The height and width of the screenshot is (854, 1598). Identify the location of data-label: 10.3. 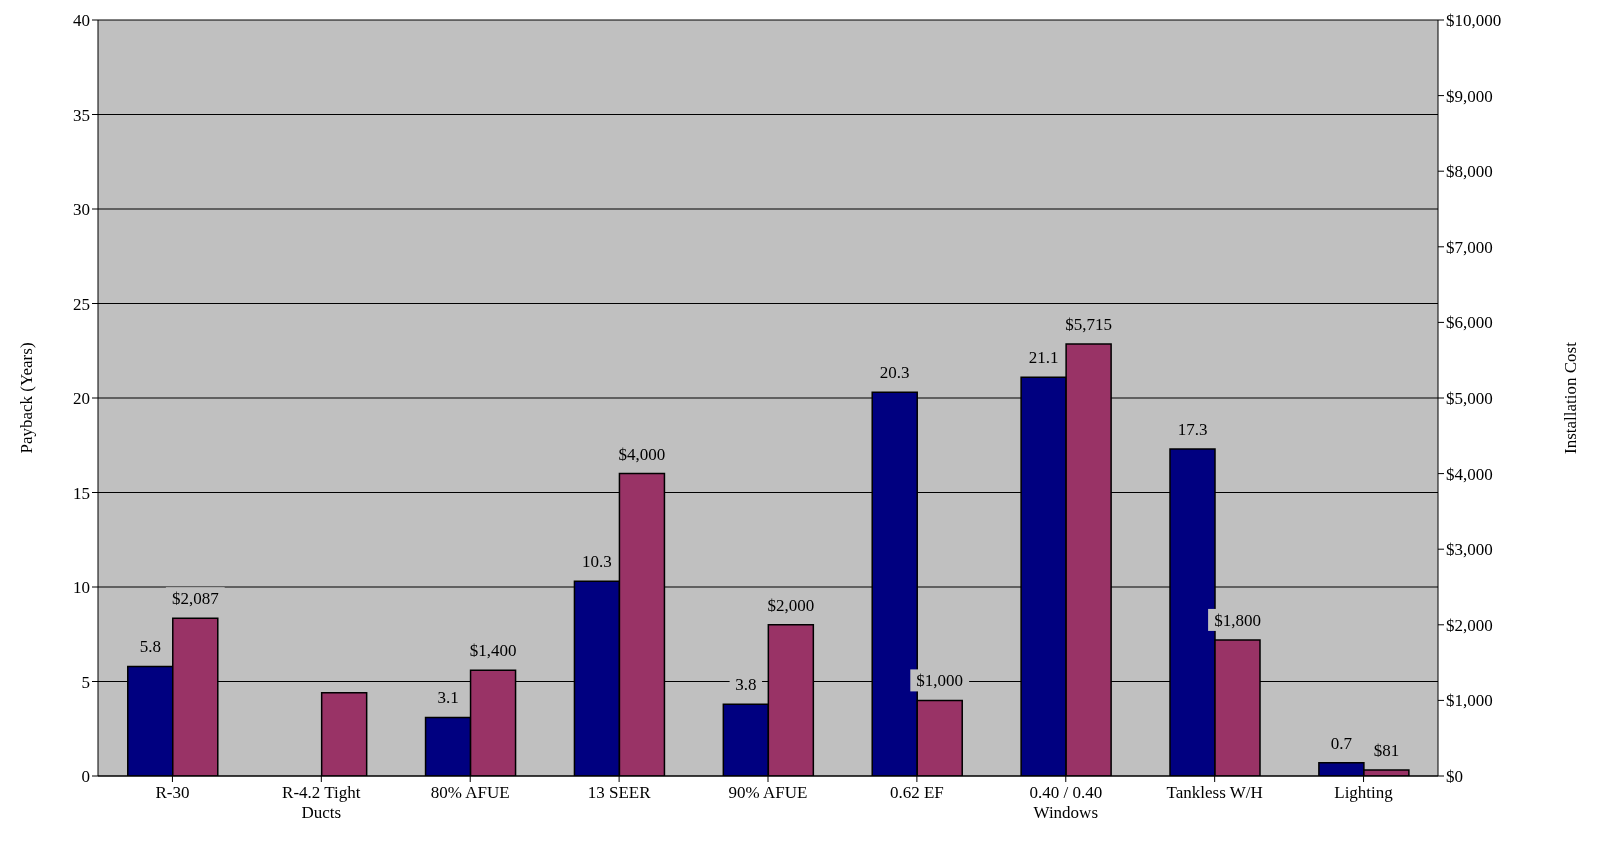
(597, 562).